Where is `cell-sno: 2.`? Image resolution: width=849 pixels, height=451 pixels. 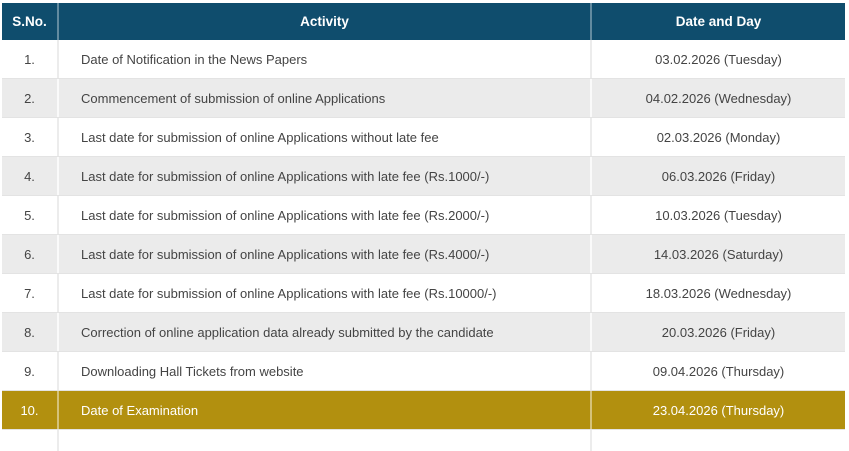 cell-sno: 2. is located at coordinates (30, 98).